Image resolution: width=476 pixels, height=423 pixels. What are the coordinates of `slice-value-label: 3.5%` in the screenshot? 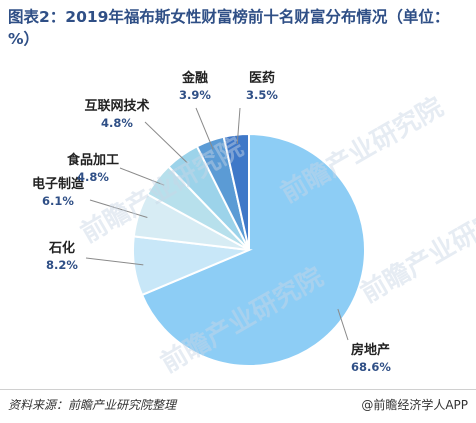 It's located at (262, 95).